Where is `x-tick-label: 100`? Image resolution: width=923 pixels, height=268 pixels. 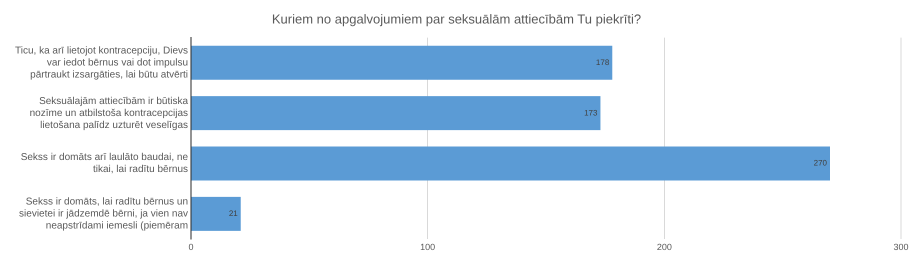
x-tick-label: 100 is located at coordinates (428, 247).